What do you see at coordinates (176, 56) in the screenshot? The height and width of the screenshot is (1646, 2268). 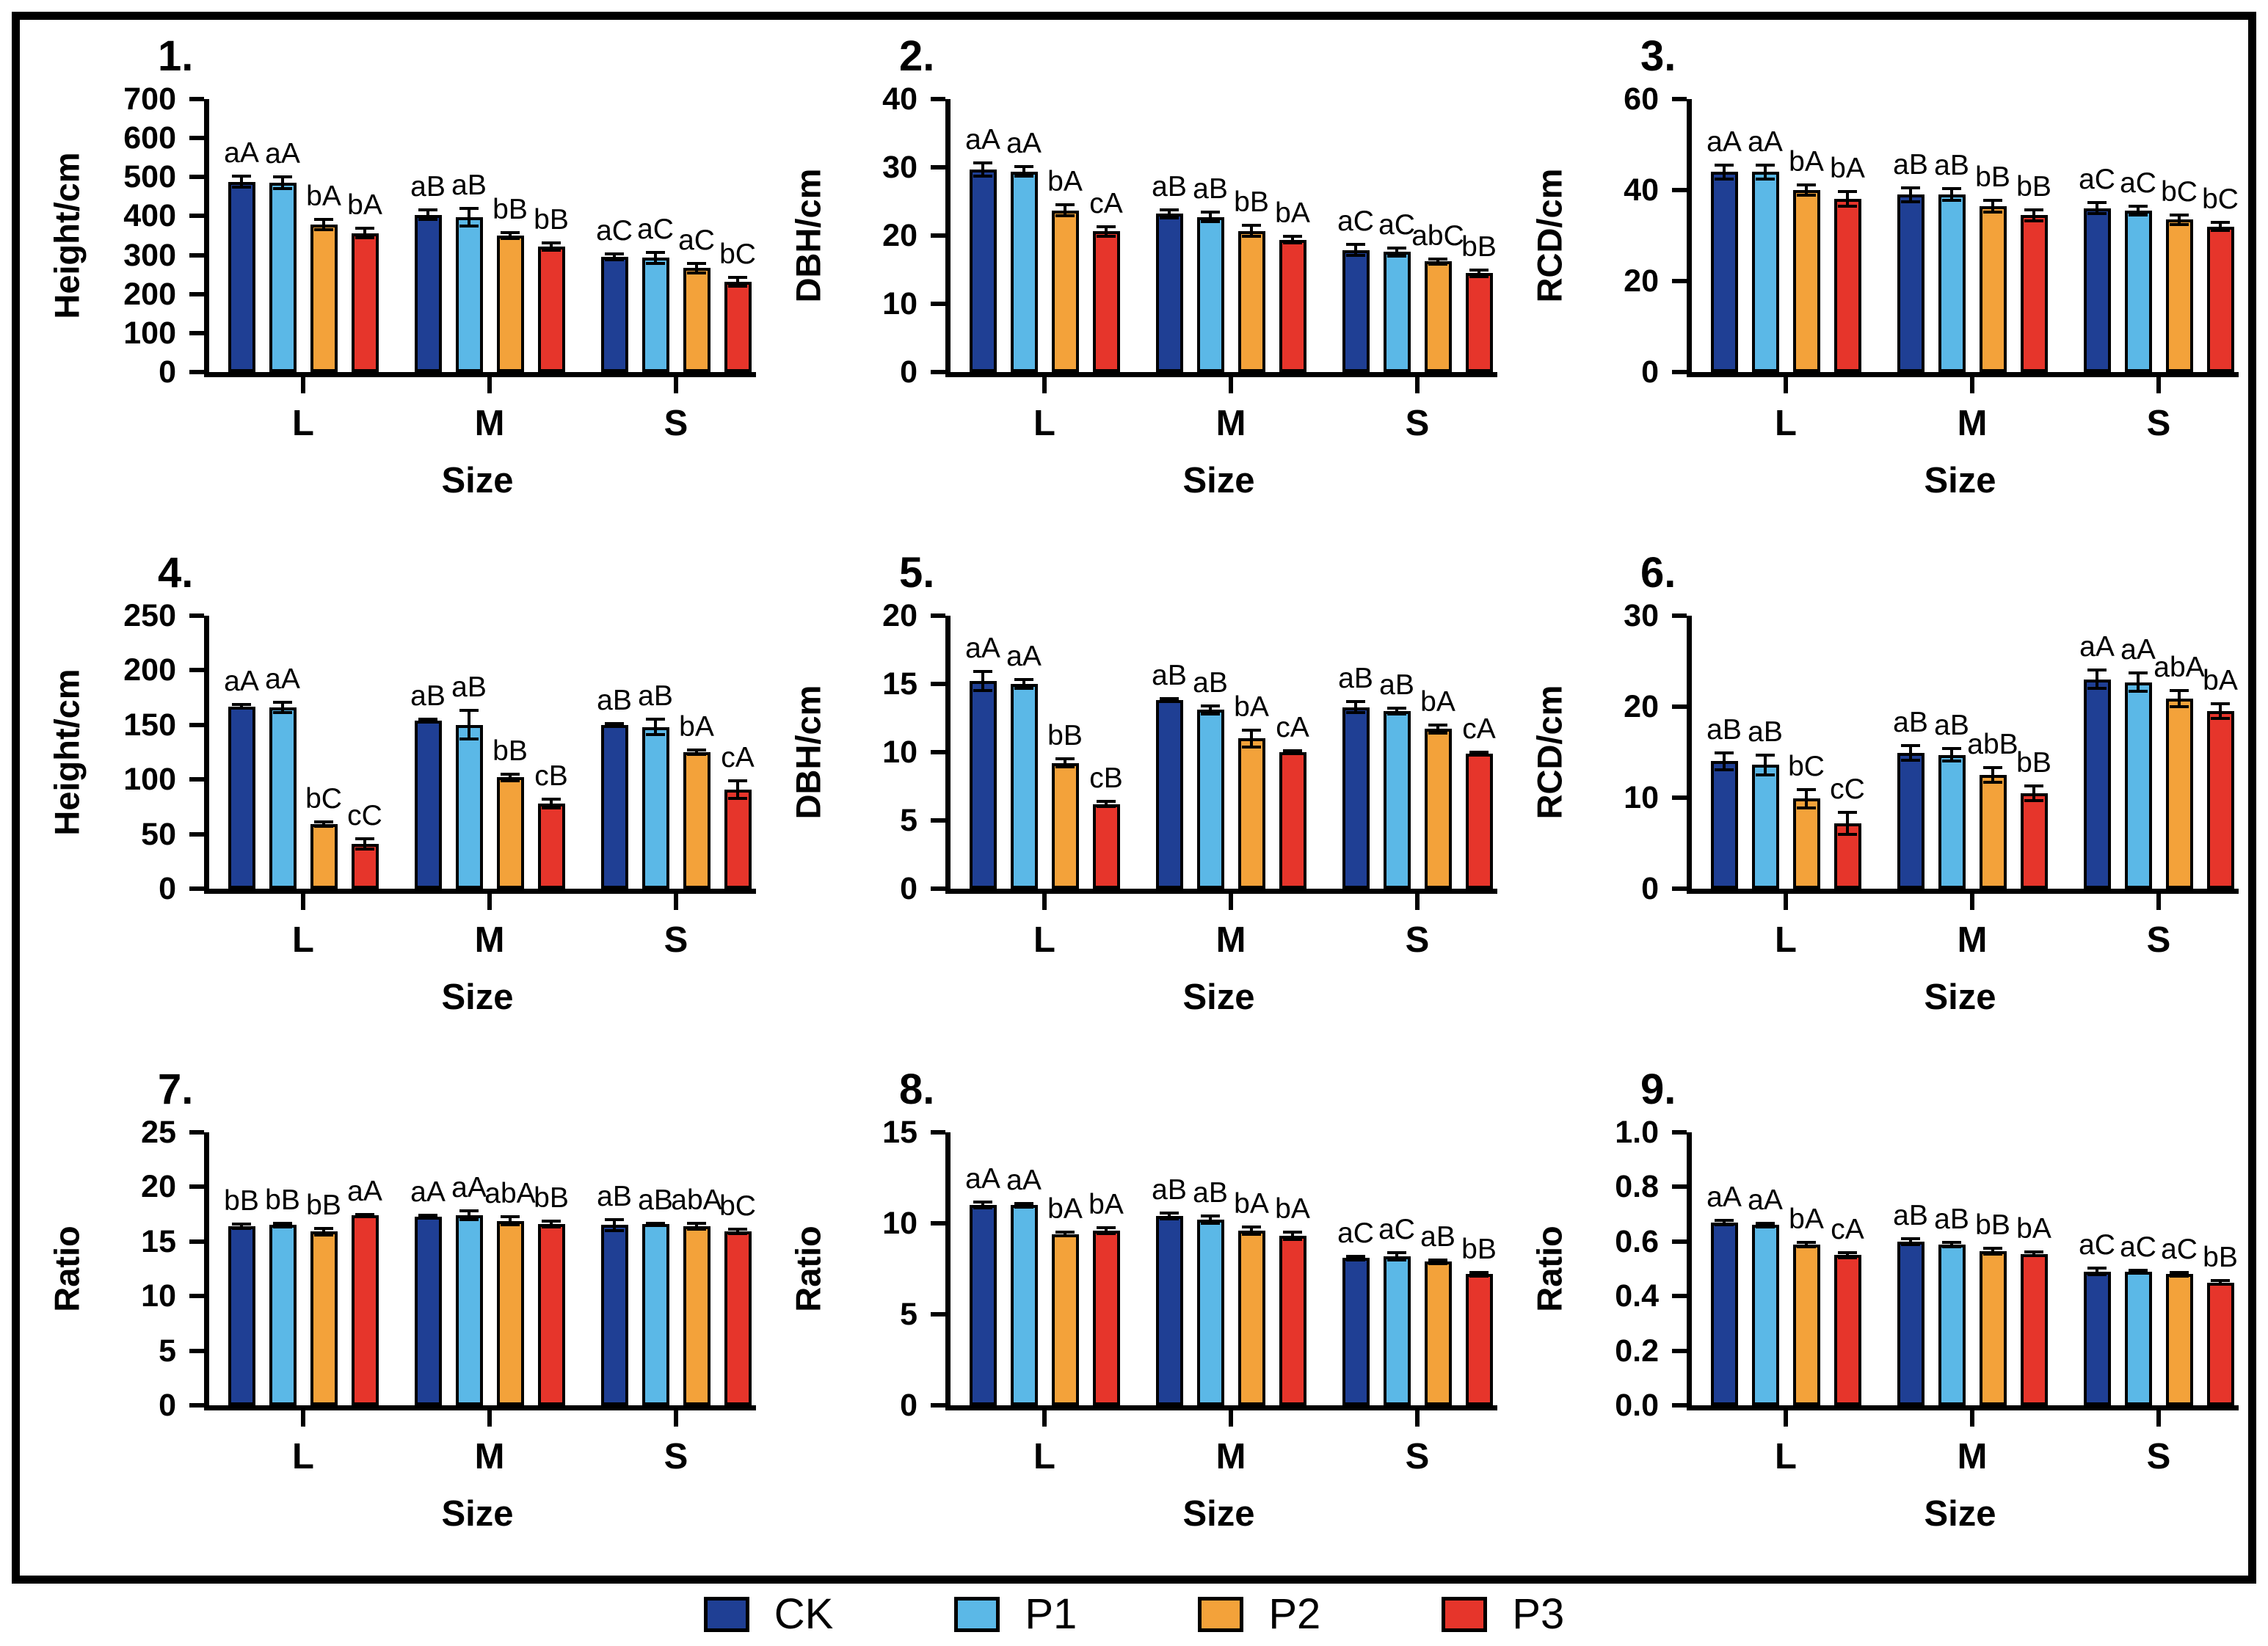 I see `panel-number: 1.` at bounding box center [176, 56].